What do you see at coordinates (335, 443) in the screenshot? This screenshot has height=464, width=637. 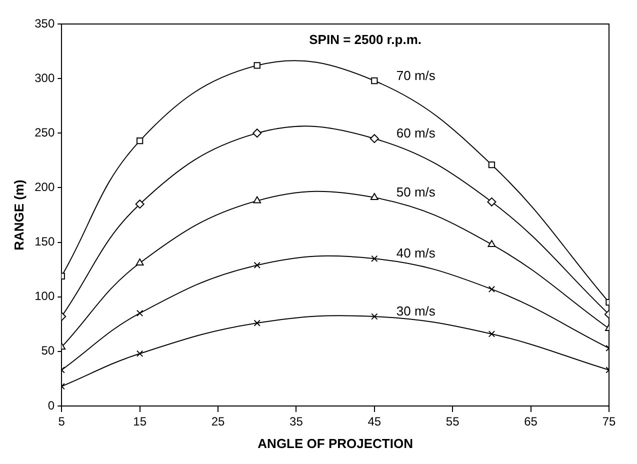 I see `x-axis-title: ANGLE OF PROJECTION` at bounding box center [335, 443].